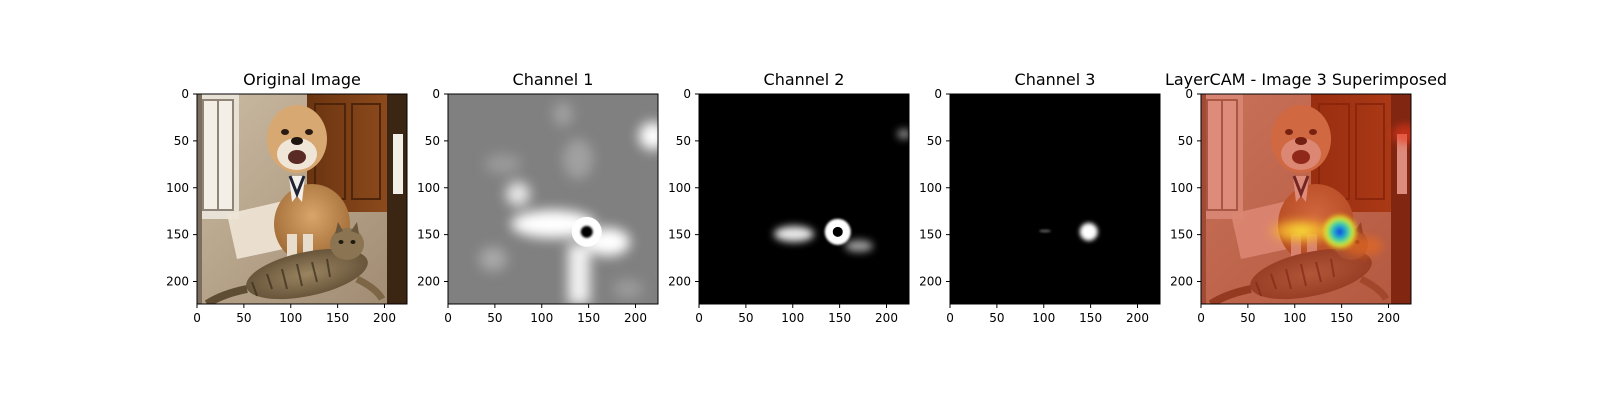 The height and width of the screenshot is (400, 1600). Describe the element at coordinates (841, 190) in the screenshot. I see `channel-2-blobs` at that location.